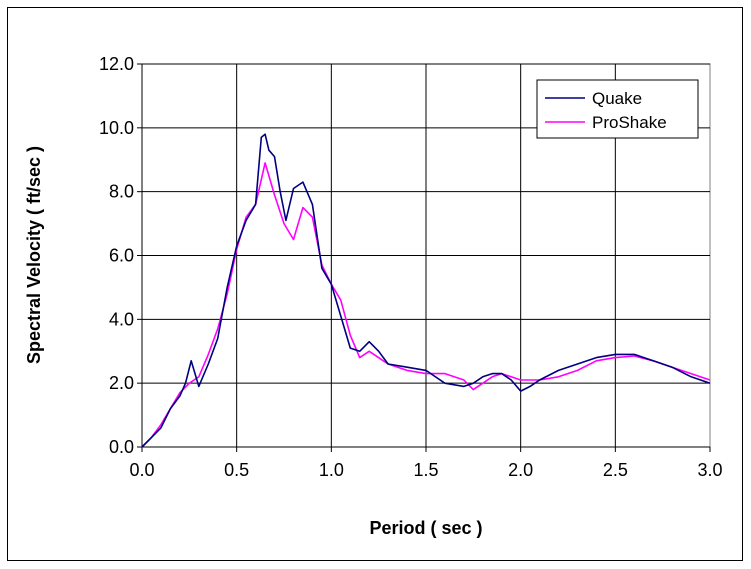 This screenshot has height=569, width=751. Describe the element at coordinates (121, 256) in the screenshot. I see `y-tick-label: 6.0` at that location.